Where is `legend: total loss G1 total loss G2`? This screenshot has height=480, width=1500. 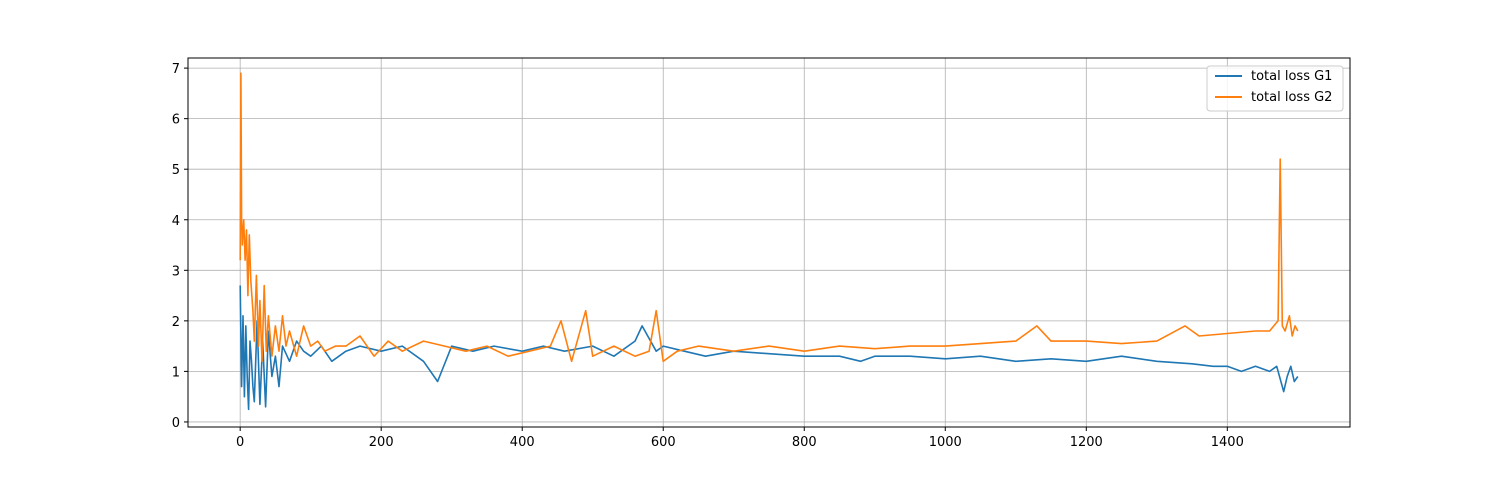
legend: total loss G1 total loss G2 is located at coordinates (1275, 88).